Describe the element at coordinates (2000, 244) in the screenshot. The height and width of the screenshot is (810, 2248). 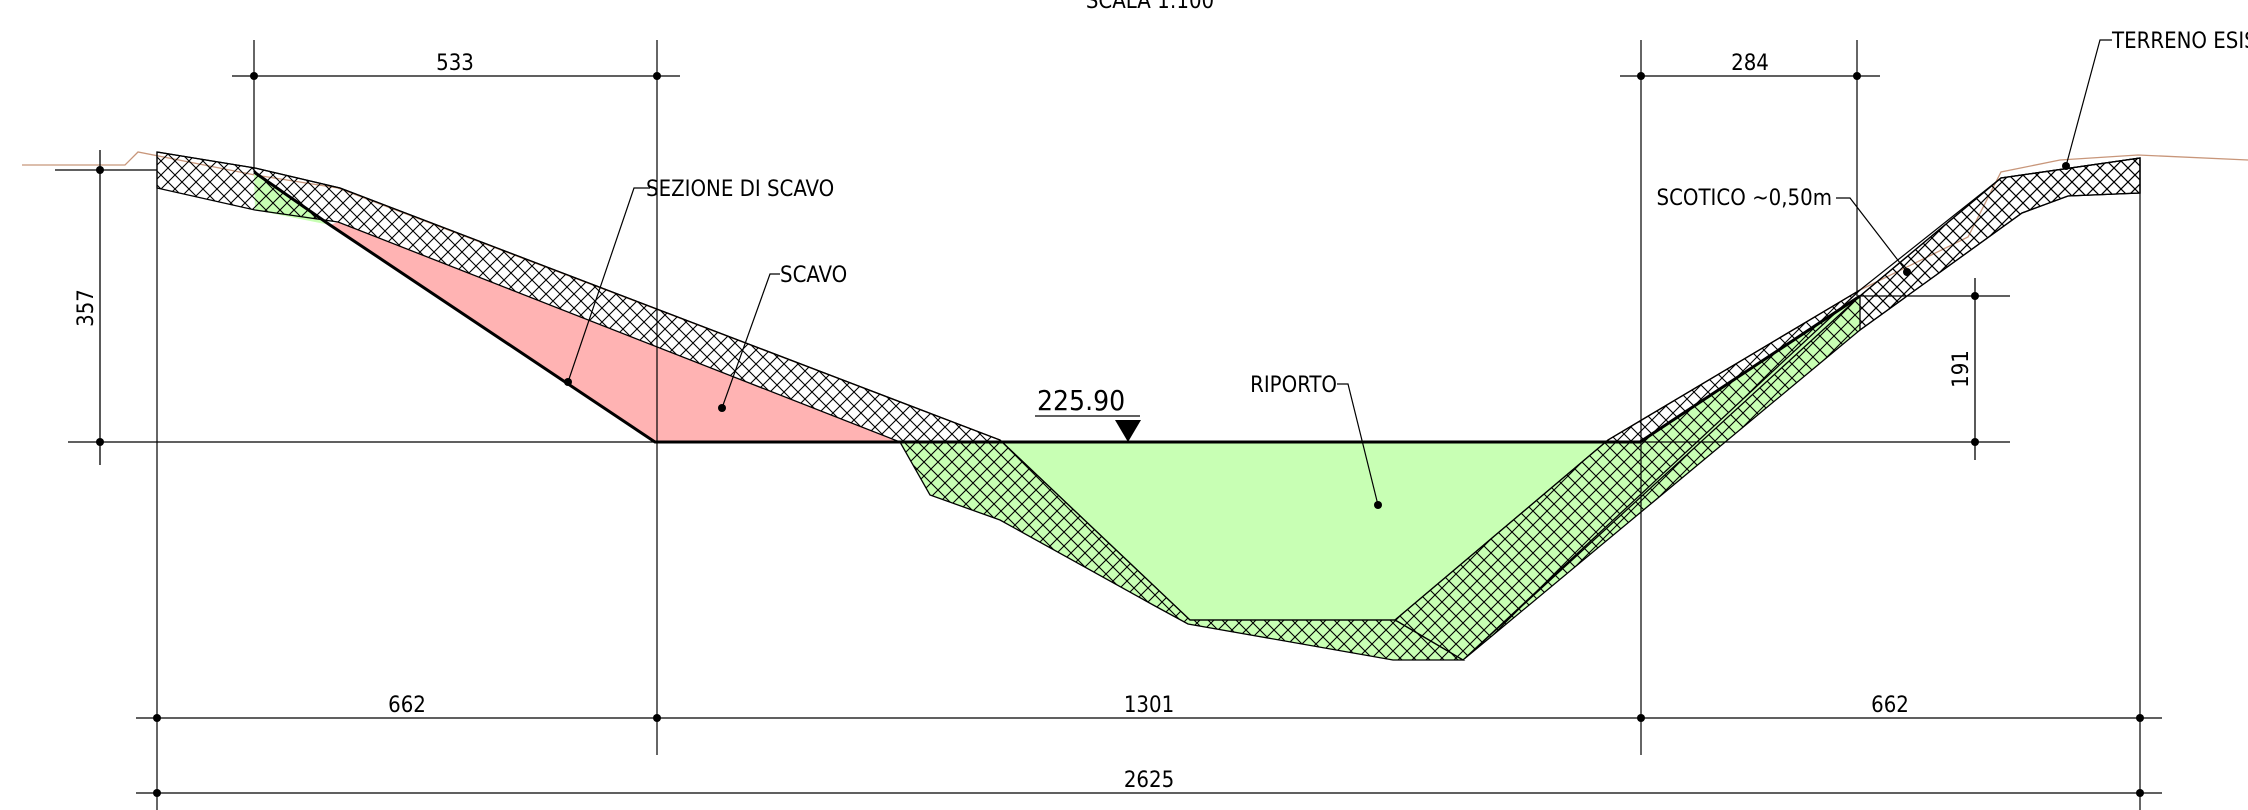
I see `scotico-right-top` at that location.